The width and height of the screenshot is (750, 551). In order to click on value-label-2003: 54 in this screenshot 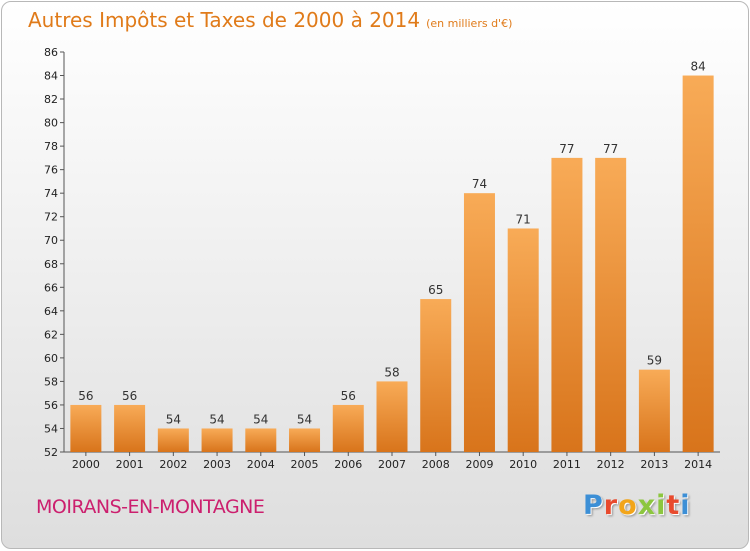, I will do `click(216, 419)`.